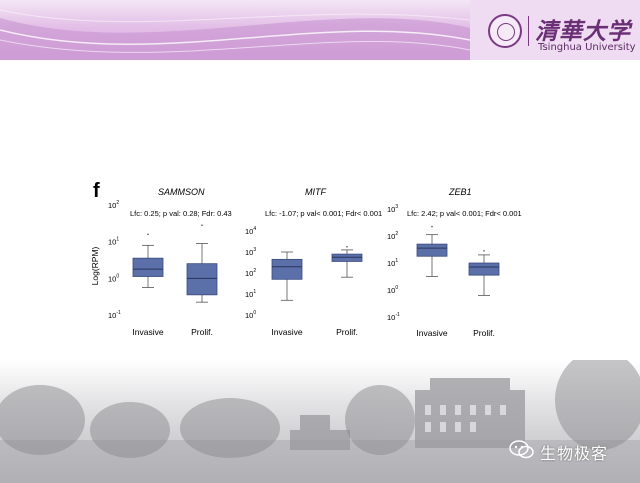  What do you see at coordinates (181, 192) in the screenshot?
I see `plot-title-sammson: SAMMSON` at bounding box center [181, 192].